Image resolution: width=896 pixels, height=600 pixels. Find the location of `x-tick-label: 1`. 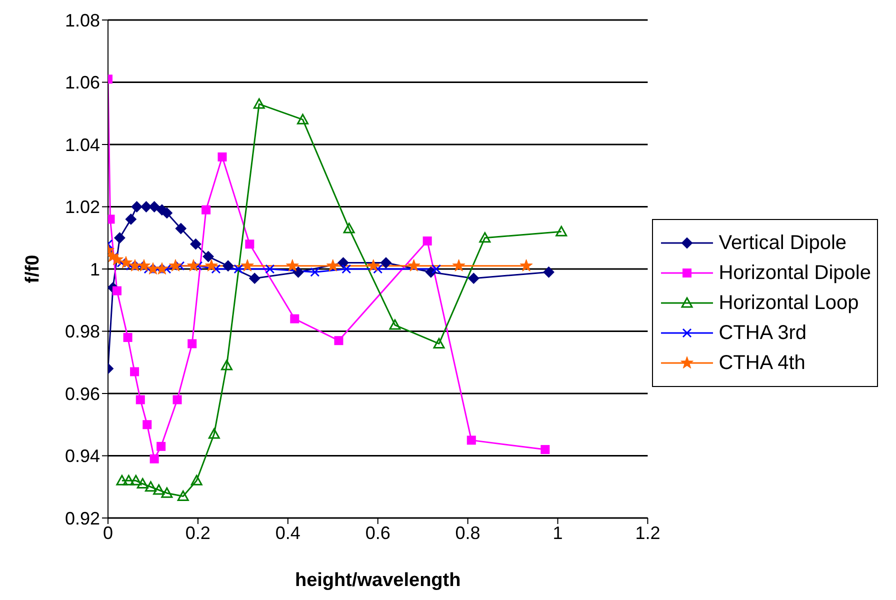

x-tick-label: 1 is located at coordinates (557, 532).